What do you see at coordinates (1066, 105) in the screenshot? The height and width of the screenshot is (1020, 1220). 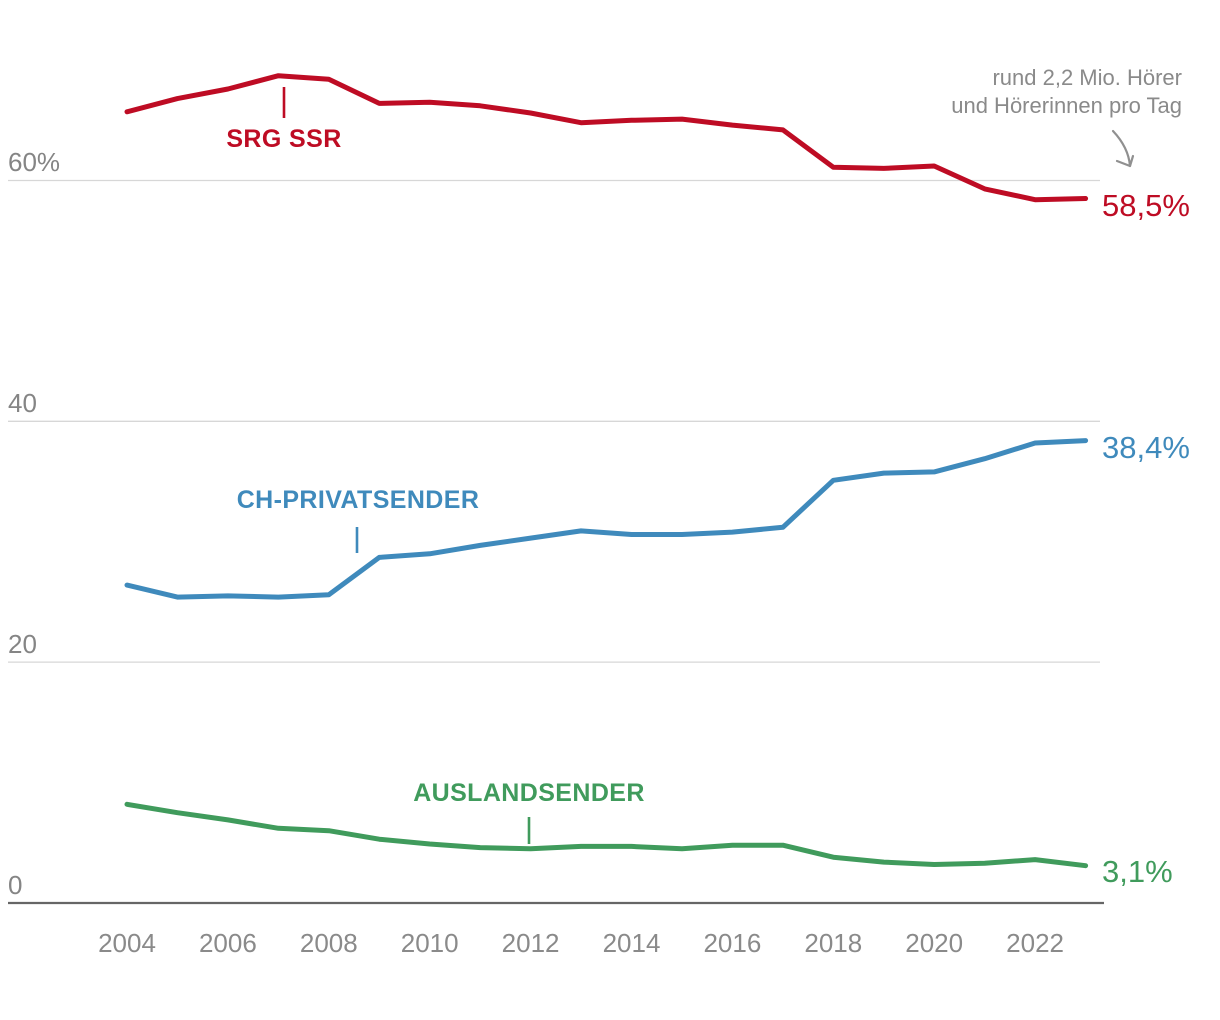 I see `annotation-line-2: und Hörerinnen pro Tag` at bounding box center [1066, 105].